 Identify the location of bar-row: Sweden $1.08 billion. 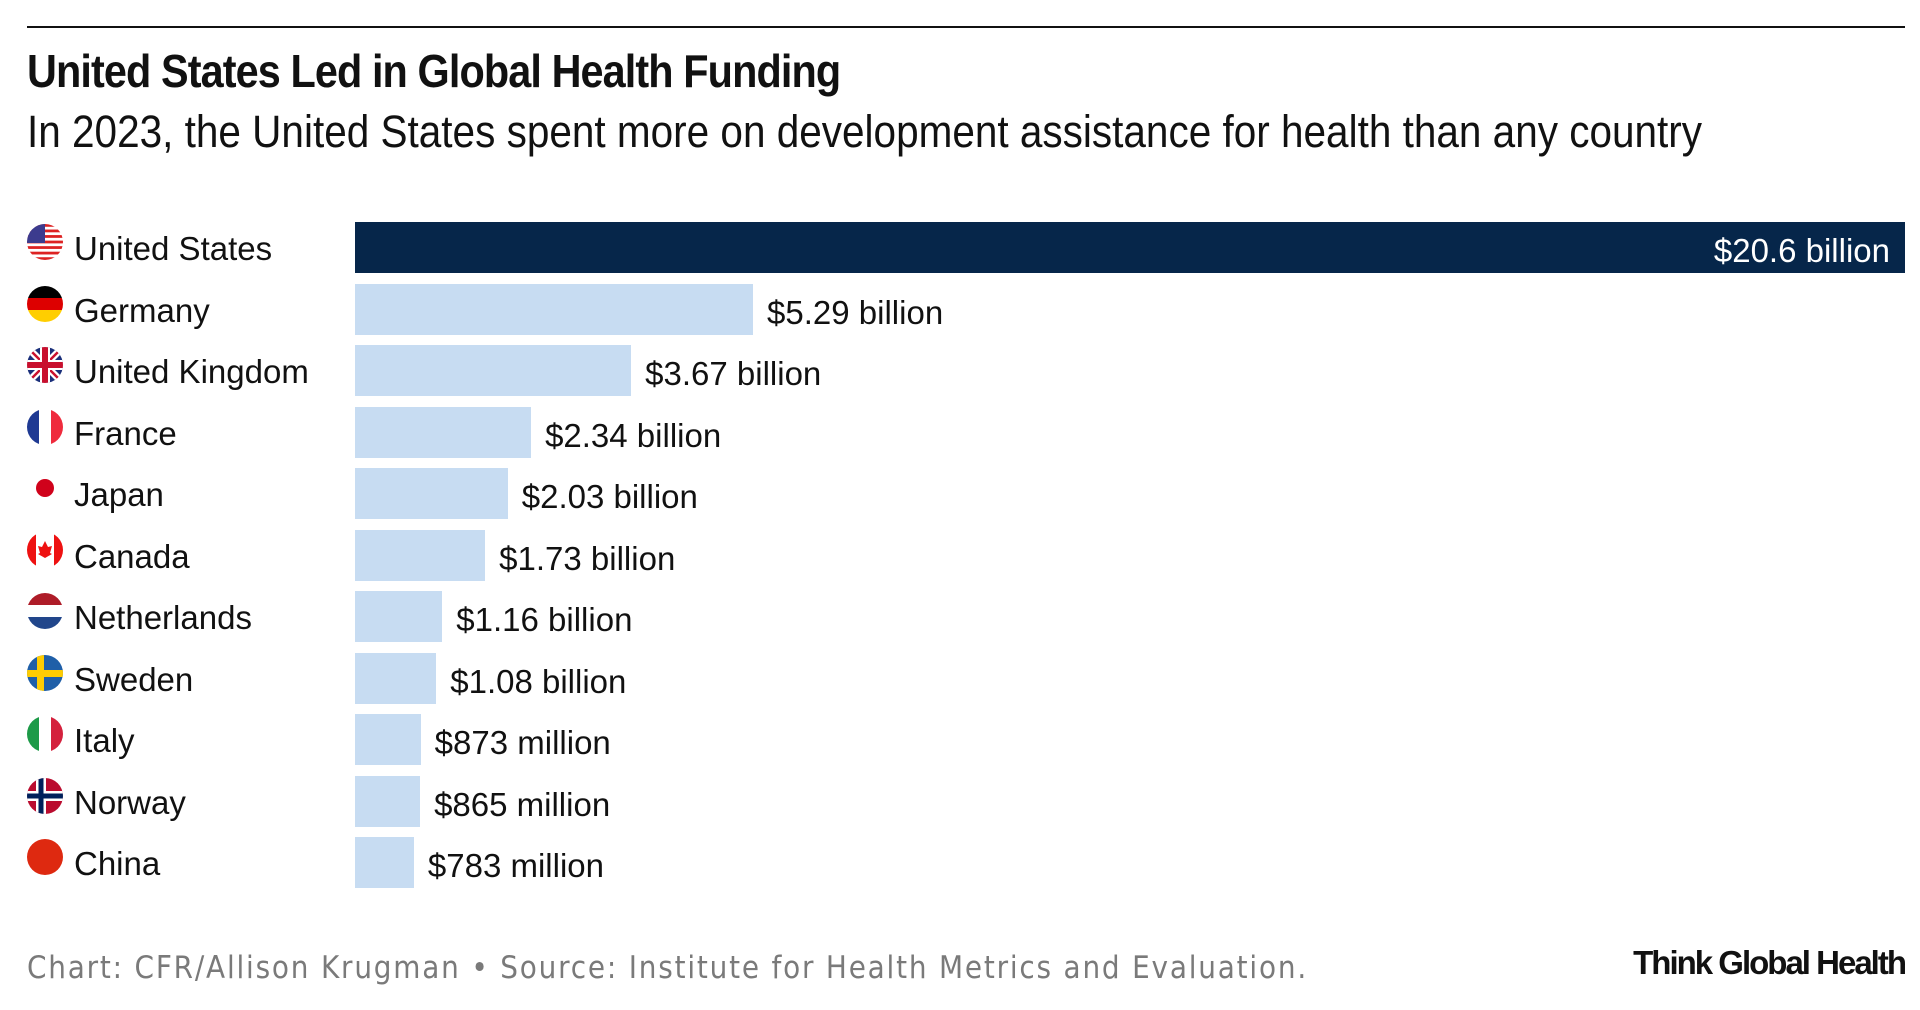
(960, 678).